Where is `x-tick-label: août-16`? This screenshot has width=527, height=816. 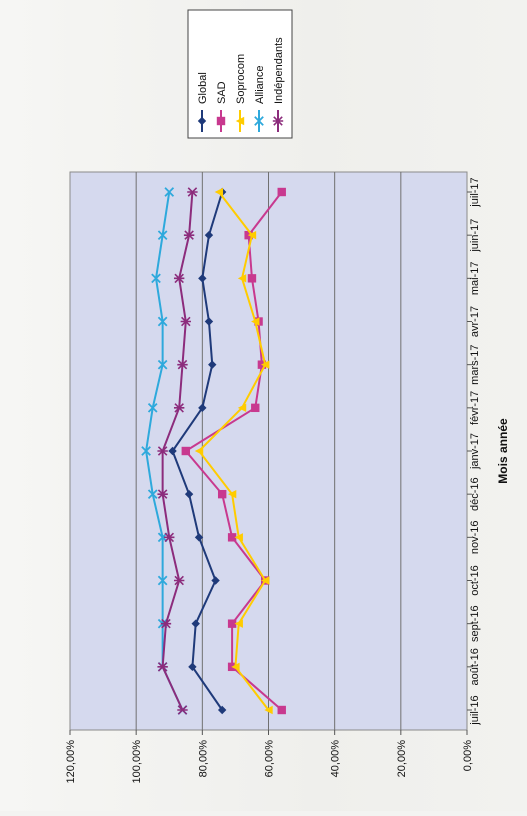 x-tick-label: août-16 is located at coordinates (475, 666).